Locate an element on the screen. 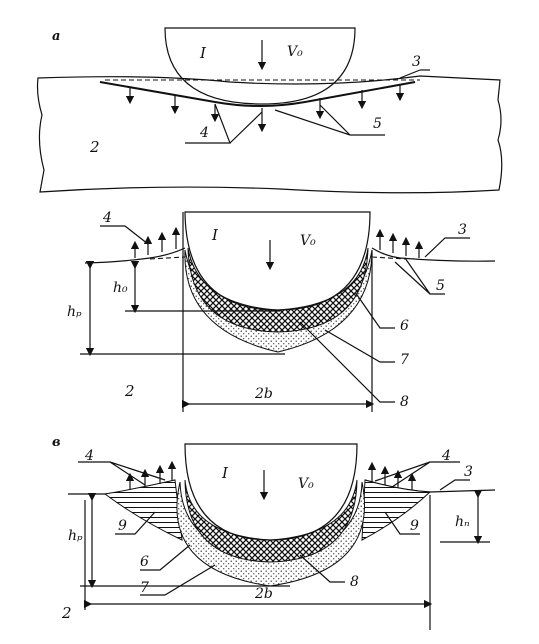  panel-b-body-label: 2 is located at coordinates (129, 391).